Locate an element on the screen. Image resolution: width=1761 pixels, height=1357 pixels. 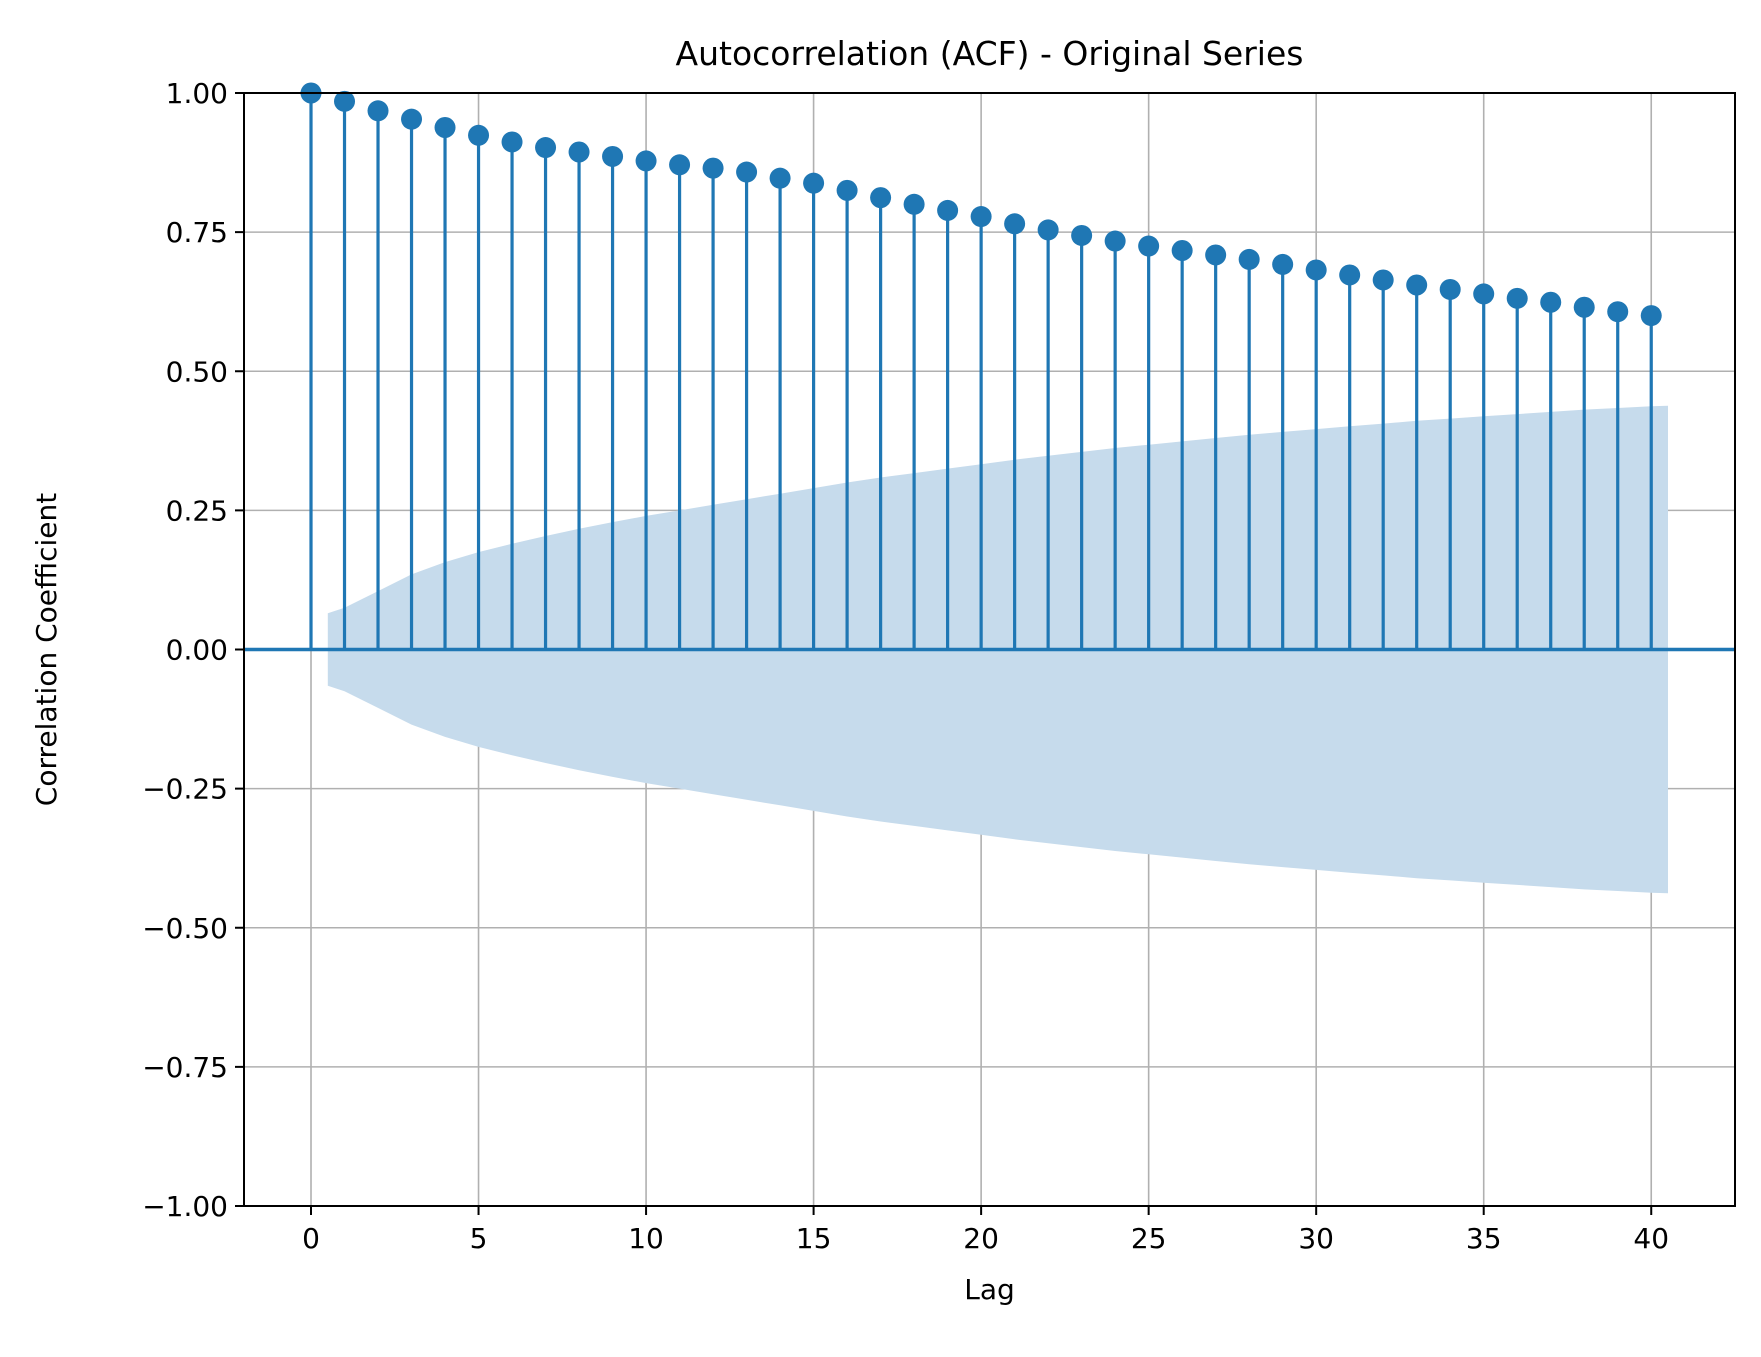
x-tick-label: 20 is located at coordinates (981, 1238).